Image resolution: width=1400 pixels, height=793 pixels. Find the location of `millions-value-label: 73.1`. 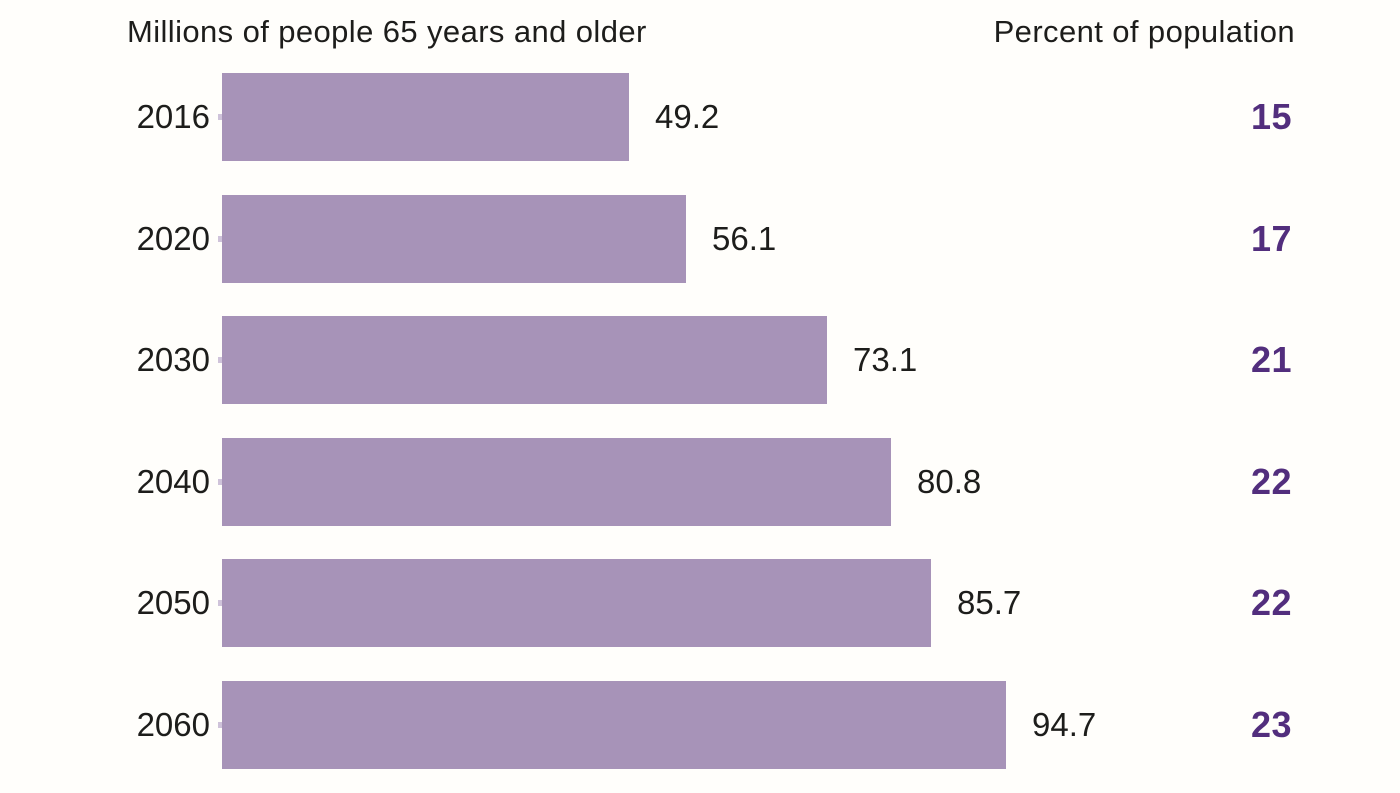

millions-value-label: 73.1 is located at coordinates (885, 359).